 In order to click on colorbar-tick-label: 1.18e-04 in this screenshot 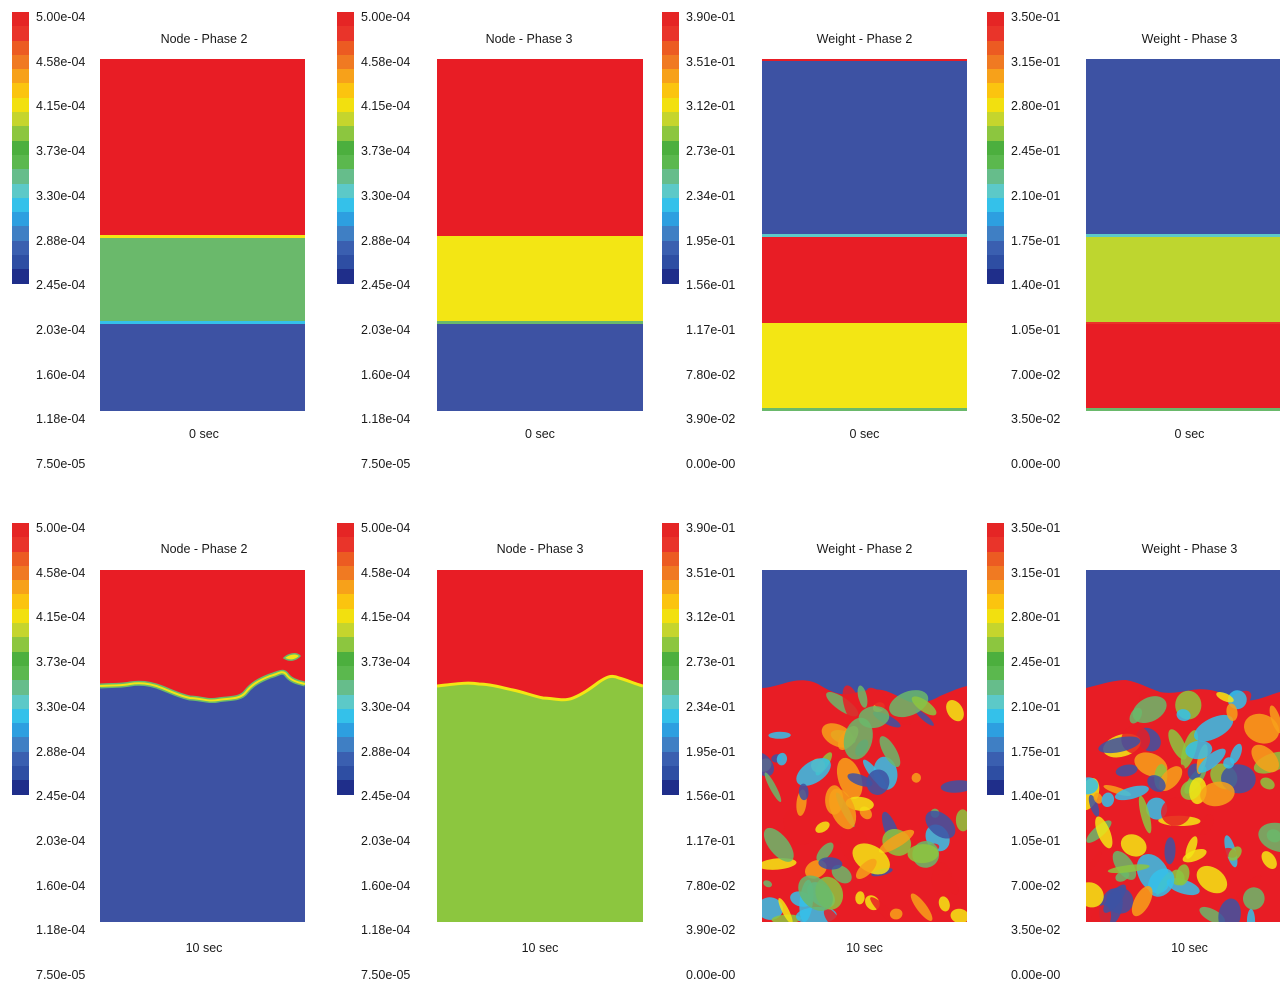, I will do `click(61, 930)`.